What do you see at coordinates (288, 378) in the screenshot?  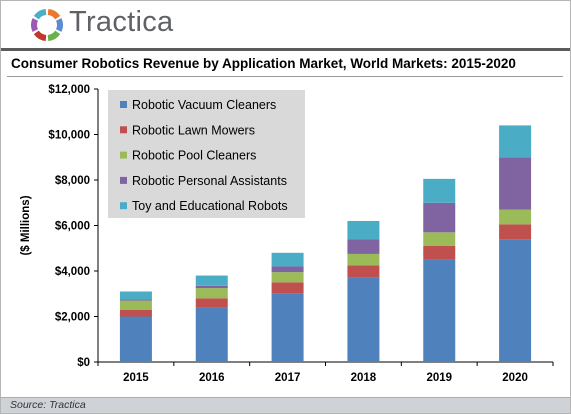 I see `x-tick-label: 2017` at bounding box center [288, 378].